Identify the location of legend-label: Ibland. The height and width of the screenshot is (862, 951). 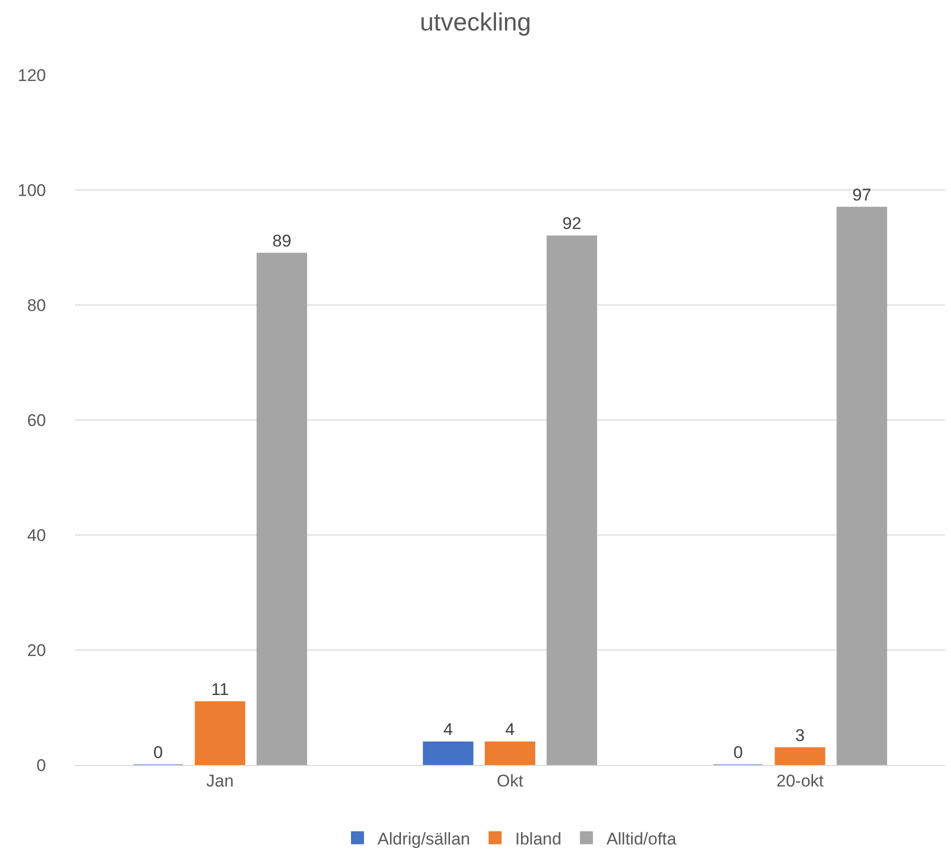
(538, 838).